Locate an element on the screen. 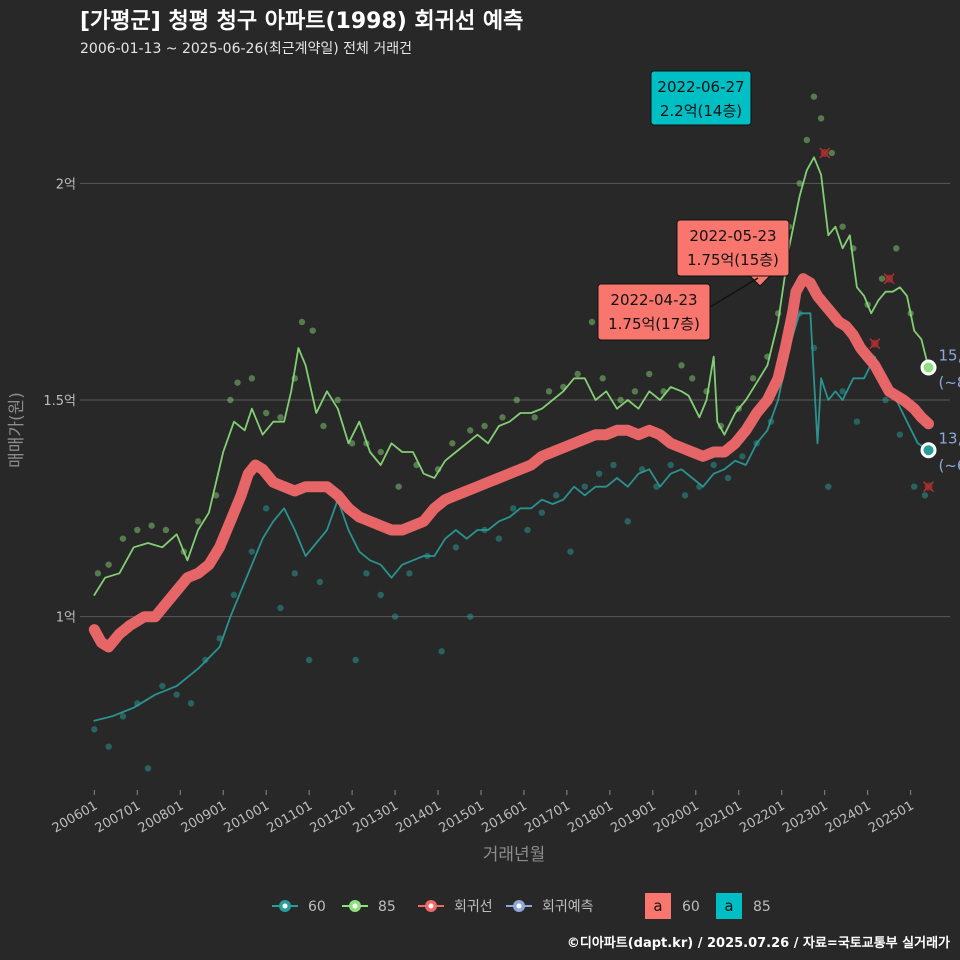 Image resolution: width=960 pixels, height=960 pixels. end-label-area: (~60㎡) is located at coordinates (949, 465).